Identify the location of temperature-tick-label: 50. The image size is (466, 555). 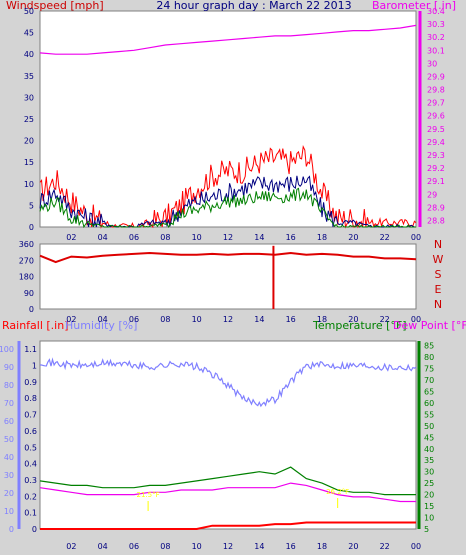
(429, 426).